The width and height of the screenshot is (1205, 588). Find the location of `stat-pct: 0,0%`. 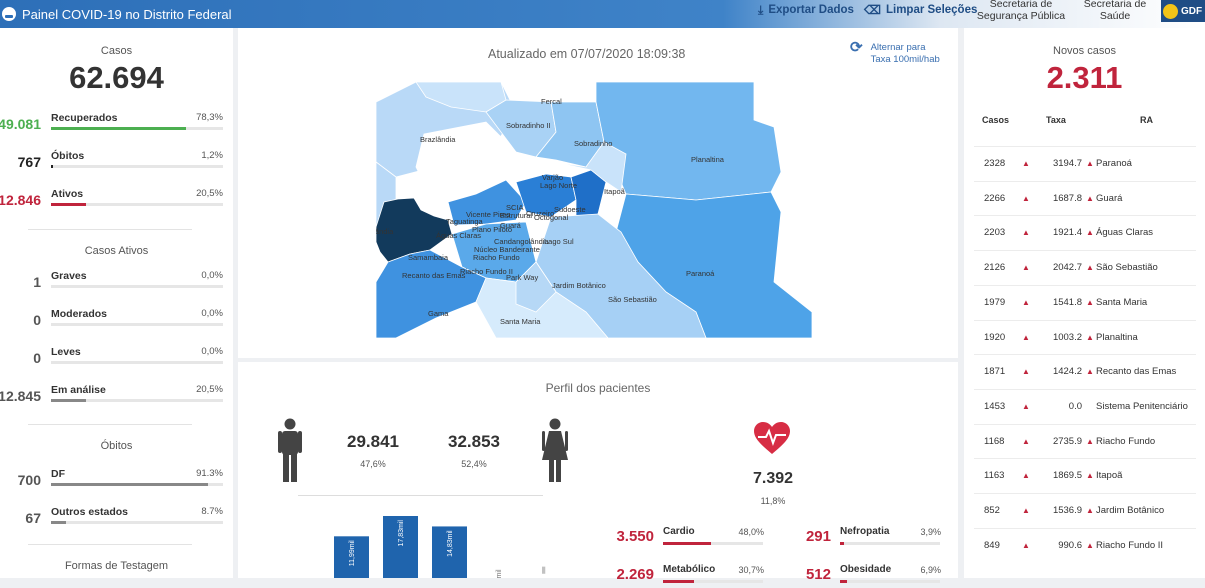

stat-pct: 0,0% is located at coordinates (212, 313).